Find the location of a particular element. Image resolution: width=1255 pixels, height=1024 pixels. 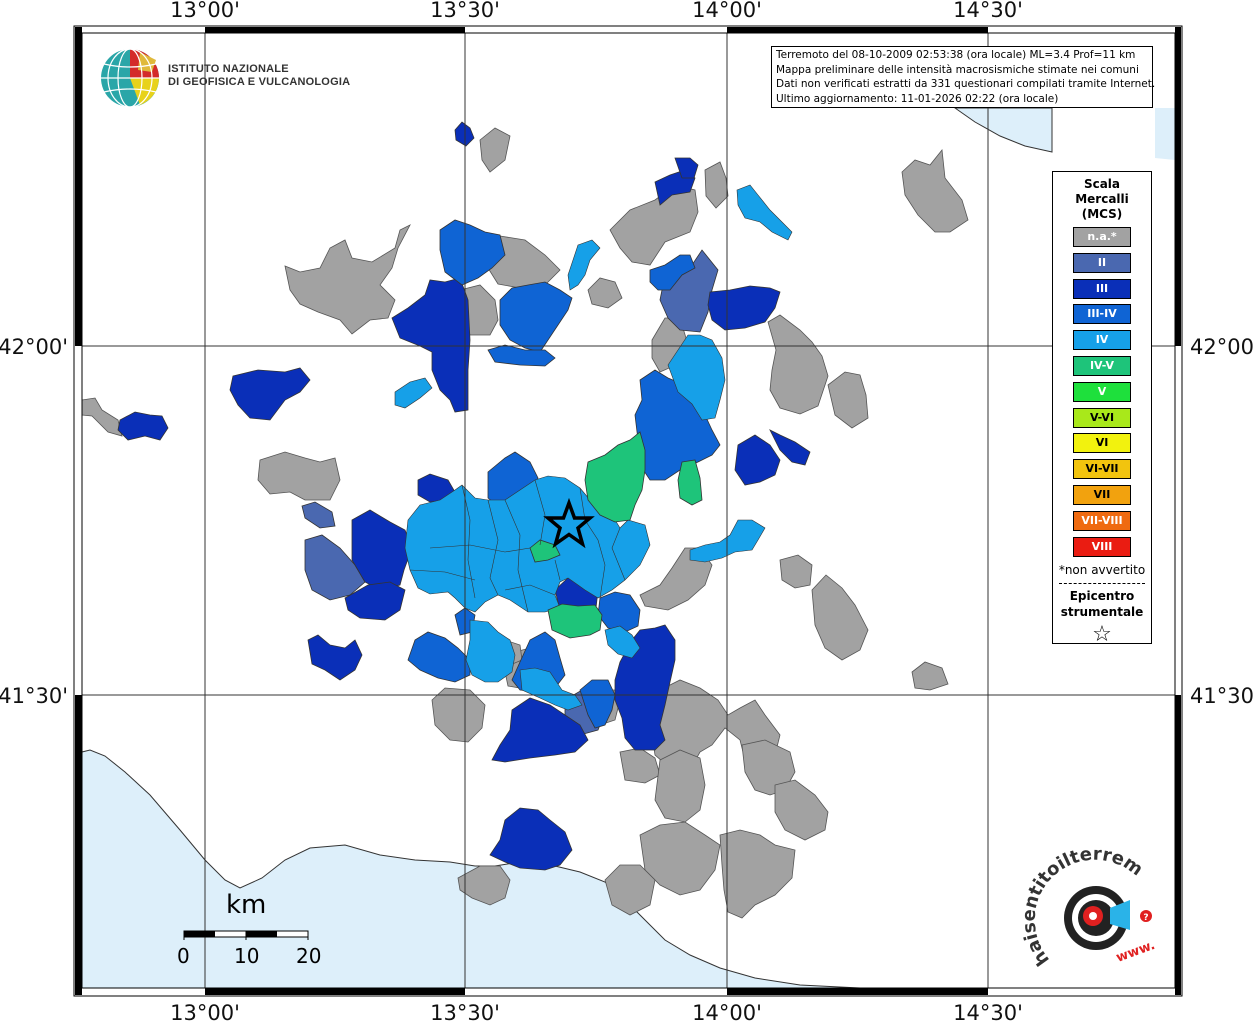

bottom-lon-label: 13°30' is located at coordinates (465, 1012).